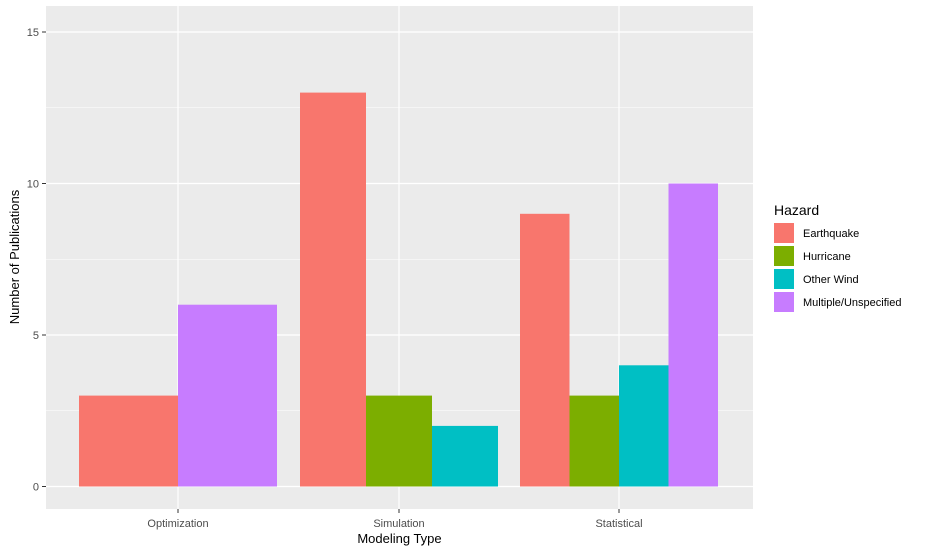  I want to click on x-tick-label: Statistical, so click(618, 524).